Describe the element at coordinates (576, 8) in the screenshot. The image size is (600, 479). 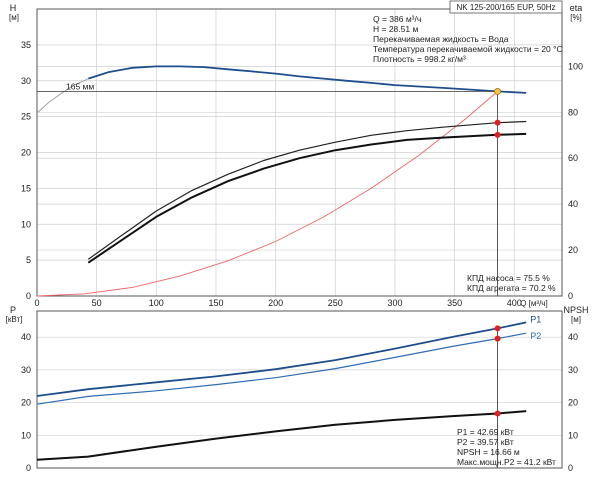
I see `right-axis-label: eta` at that location.